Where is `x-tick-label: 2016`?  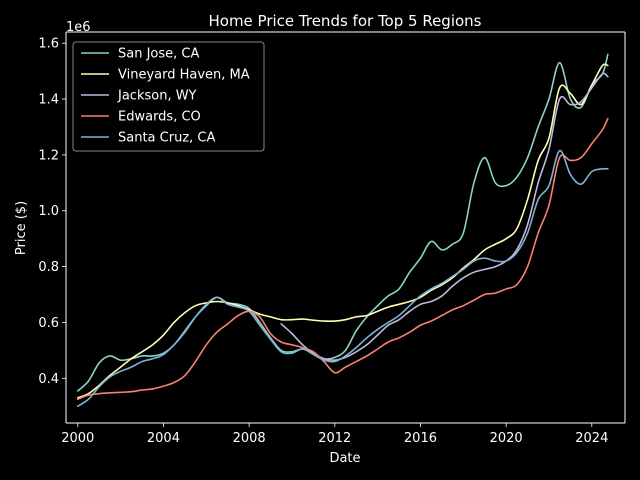 x-tick-label: 2016 is located at coordinates (420, 438).